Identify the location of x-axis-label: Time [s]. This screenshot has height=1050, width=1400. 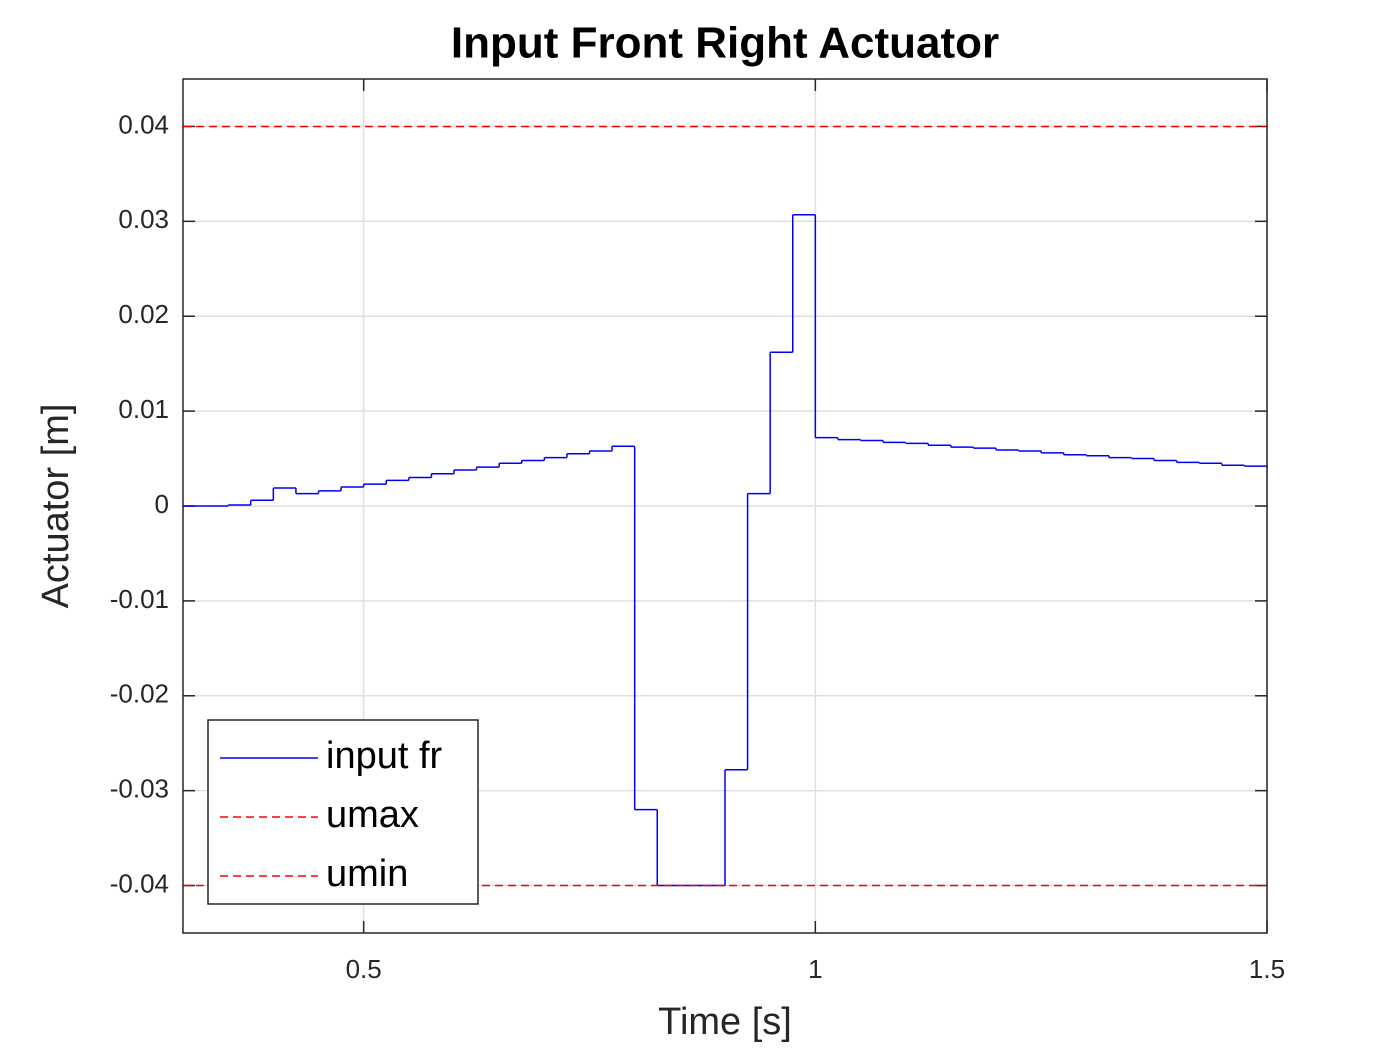
(725, 1022).